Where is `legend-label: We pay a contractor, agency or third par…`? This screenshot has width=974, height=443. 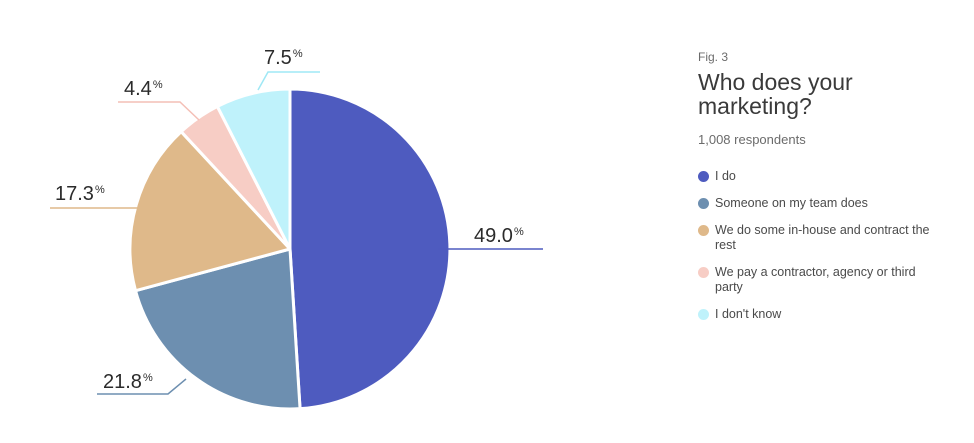
legend-label: We pay a contractor, agency or third par… is located at coordinates (815, 279).